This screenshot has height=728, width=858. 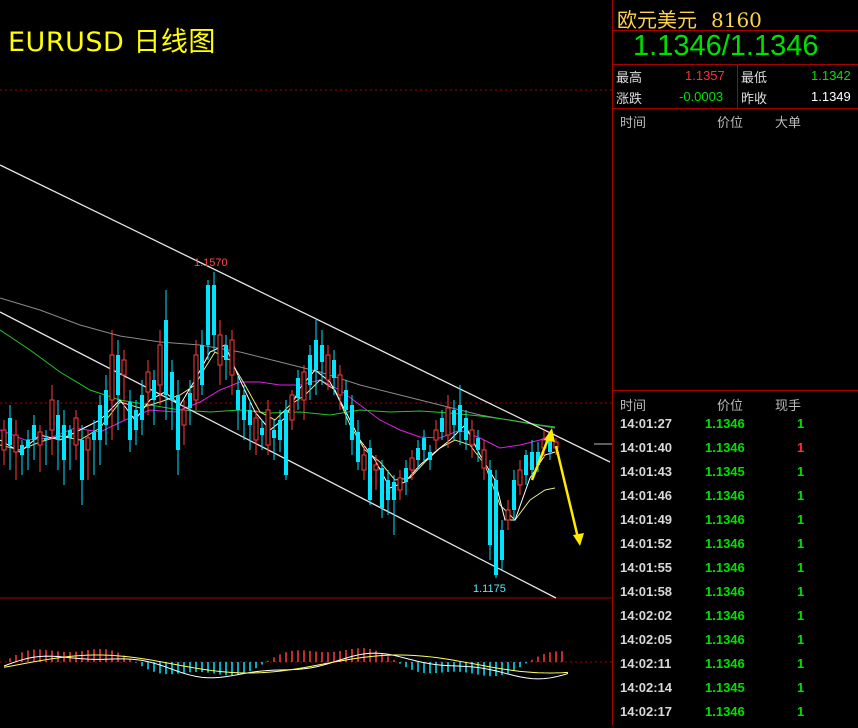 I want to click on tick-row: 14:01:58 1.1346 1, so click(x=735, y=596).